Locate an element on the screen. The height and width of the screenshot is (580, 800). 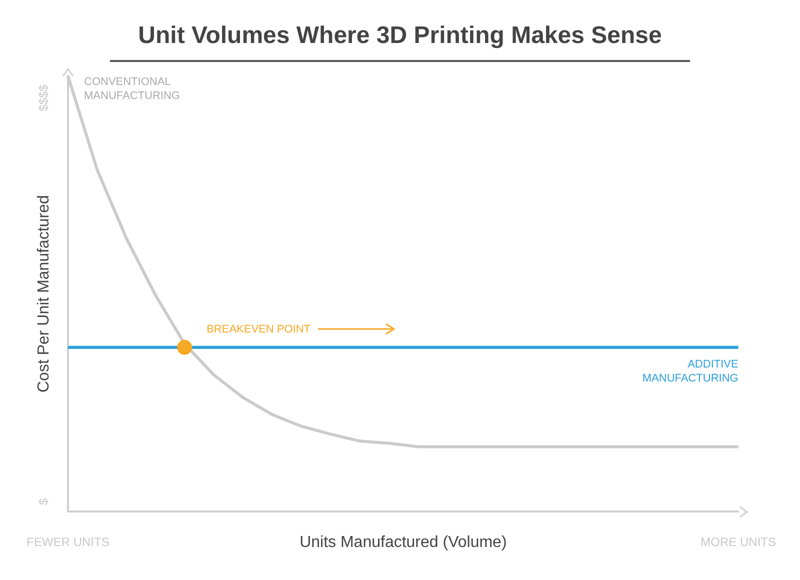
y-axis-title: Cost Per Unit Manufactured is located at coordinates (43, 294).